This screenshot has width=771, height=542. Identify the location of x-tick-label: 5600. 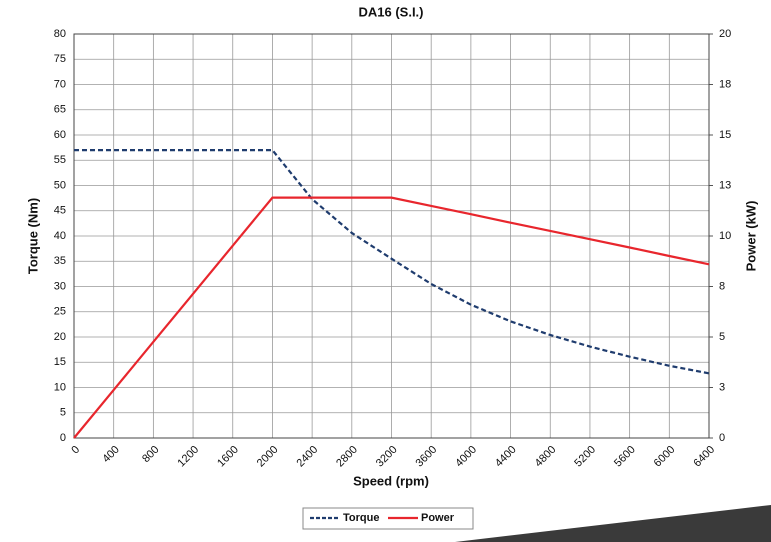
(625, 457).